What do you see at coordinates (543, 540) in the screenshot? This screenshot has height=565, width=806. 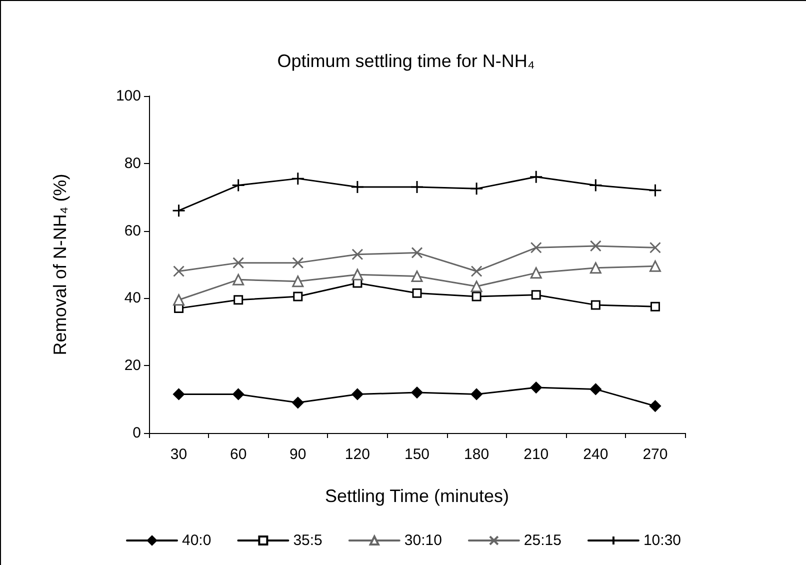 I see `legend-label: 25:15` at bounding box center [543, 540].